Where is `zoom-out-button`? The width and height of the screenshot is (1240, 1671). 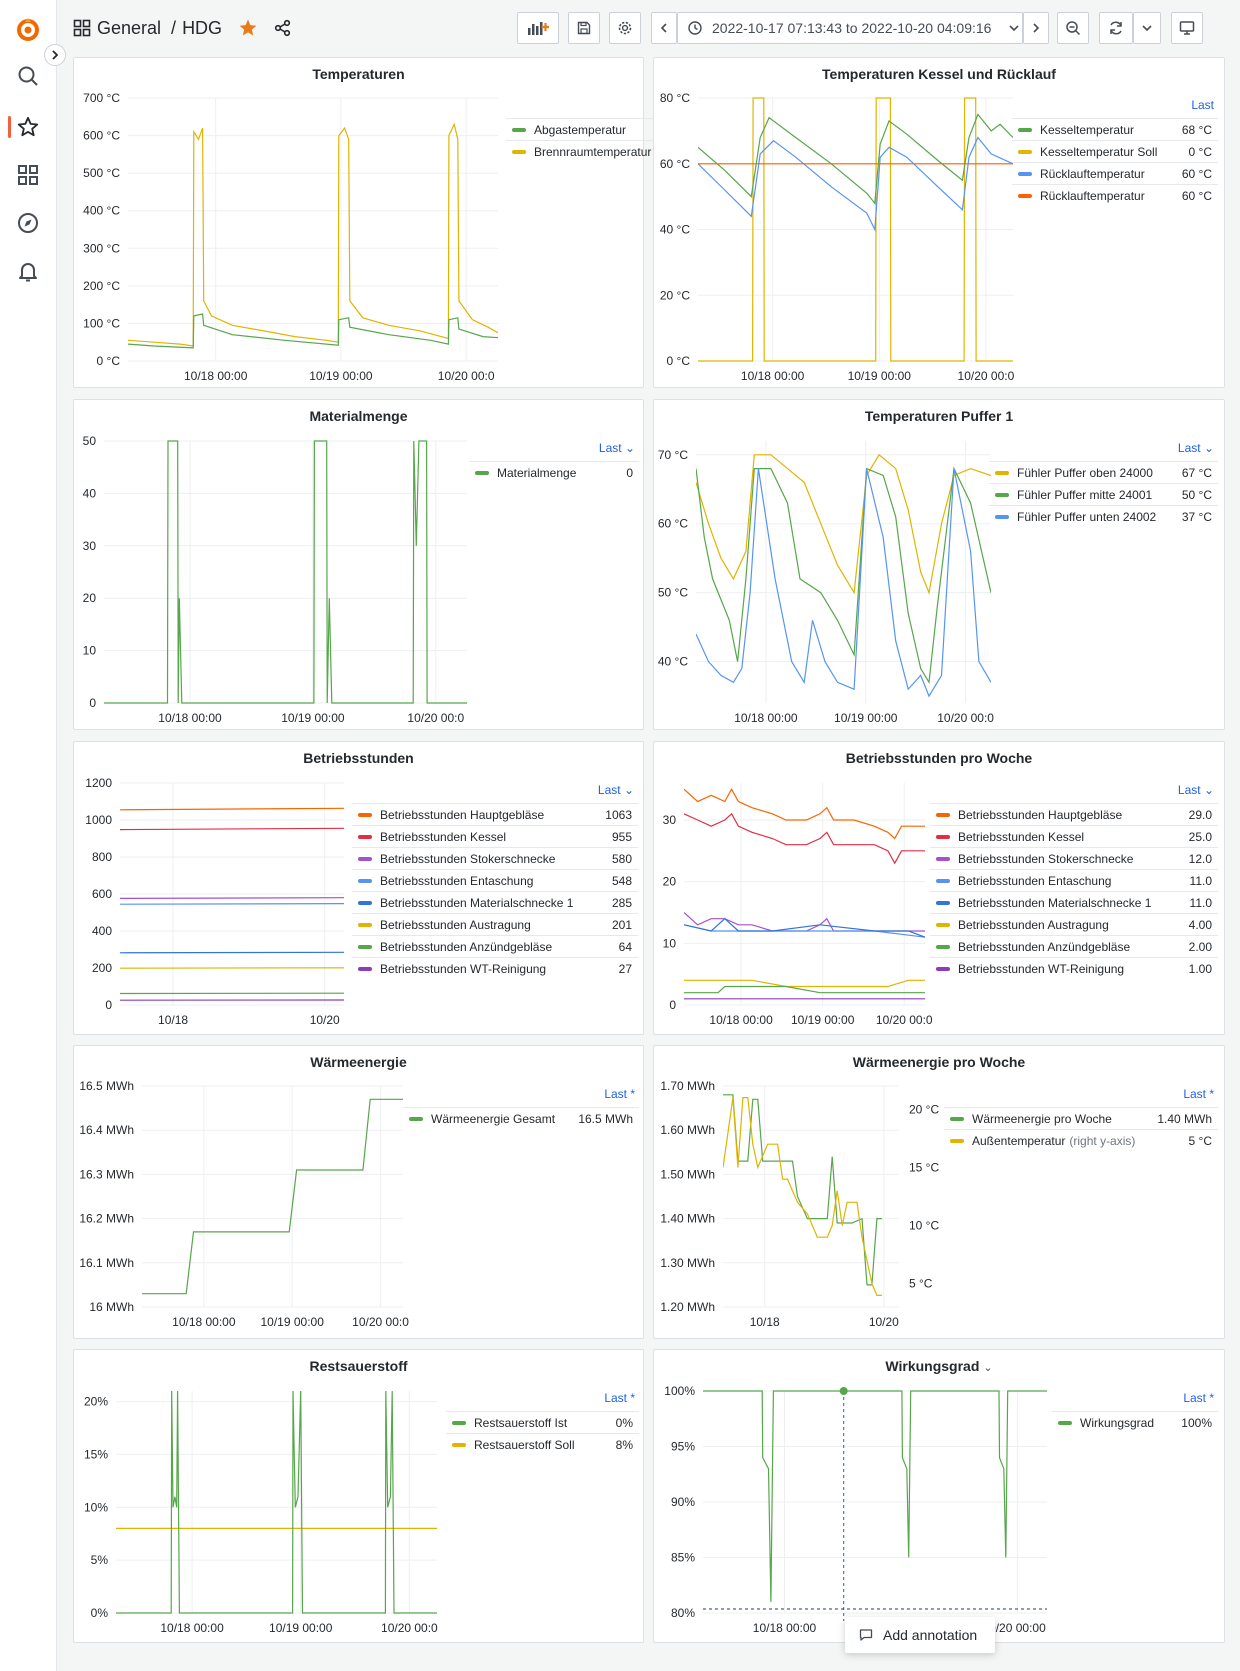 zoom-out-button is located at coordinates (1073, 28).